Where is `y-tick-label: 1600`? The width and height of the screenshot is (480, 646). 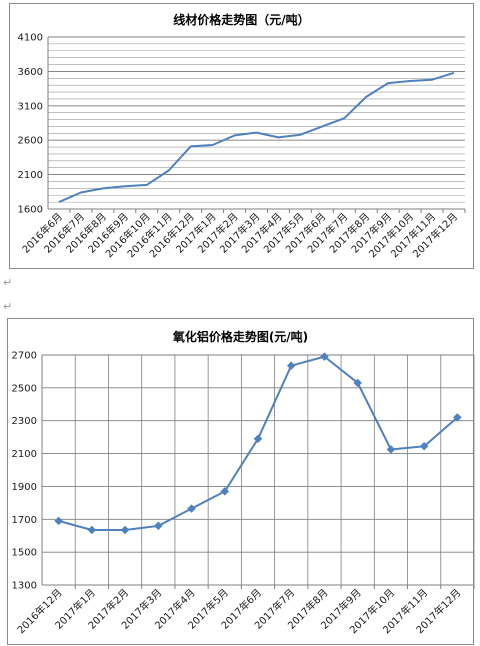 y-tick-label: 1600 is located at coordinates (30, 210).